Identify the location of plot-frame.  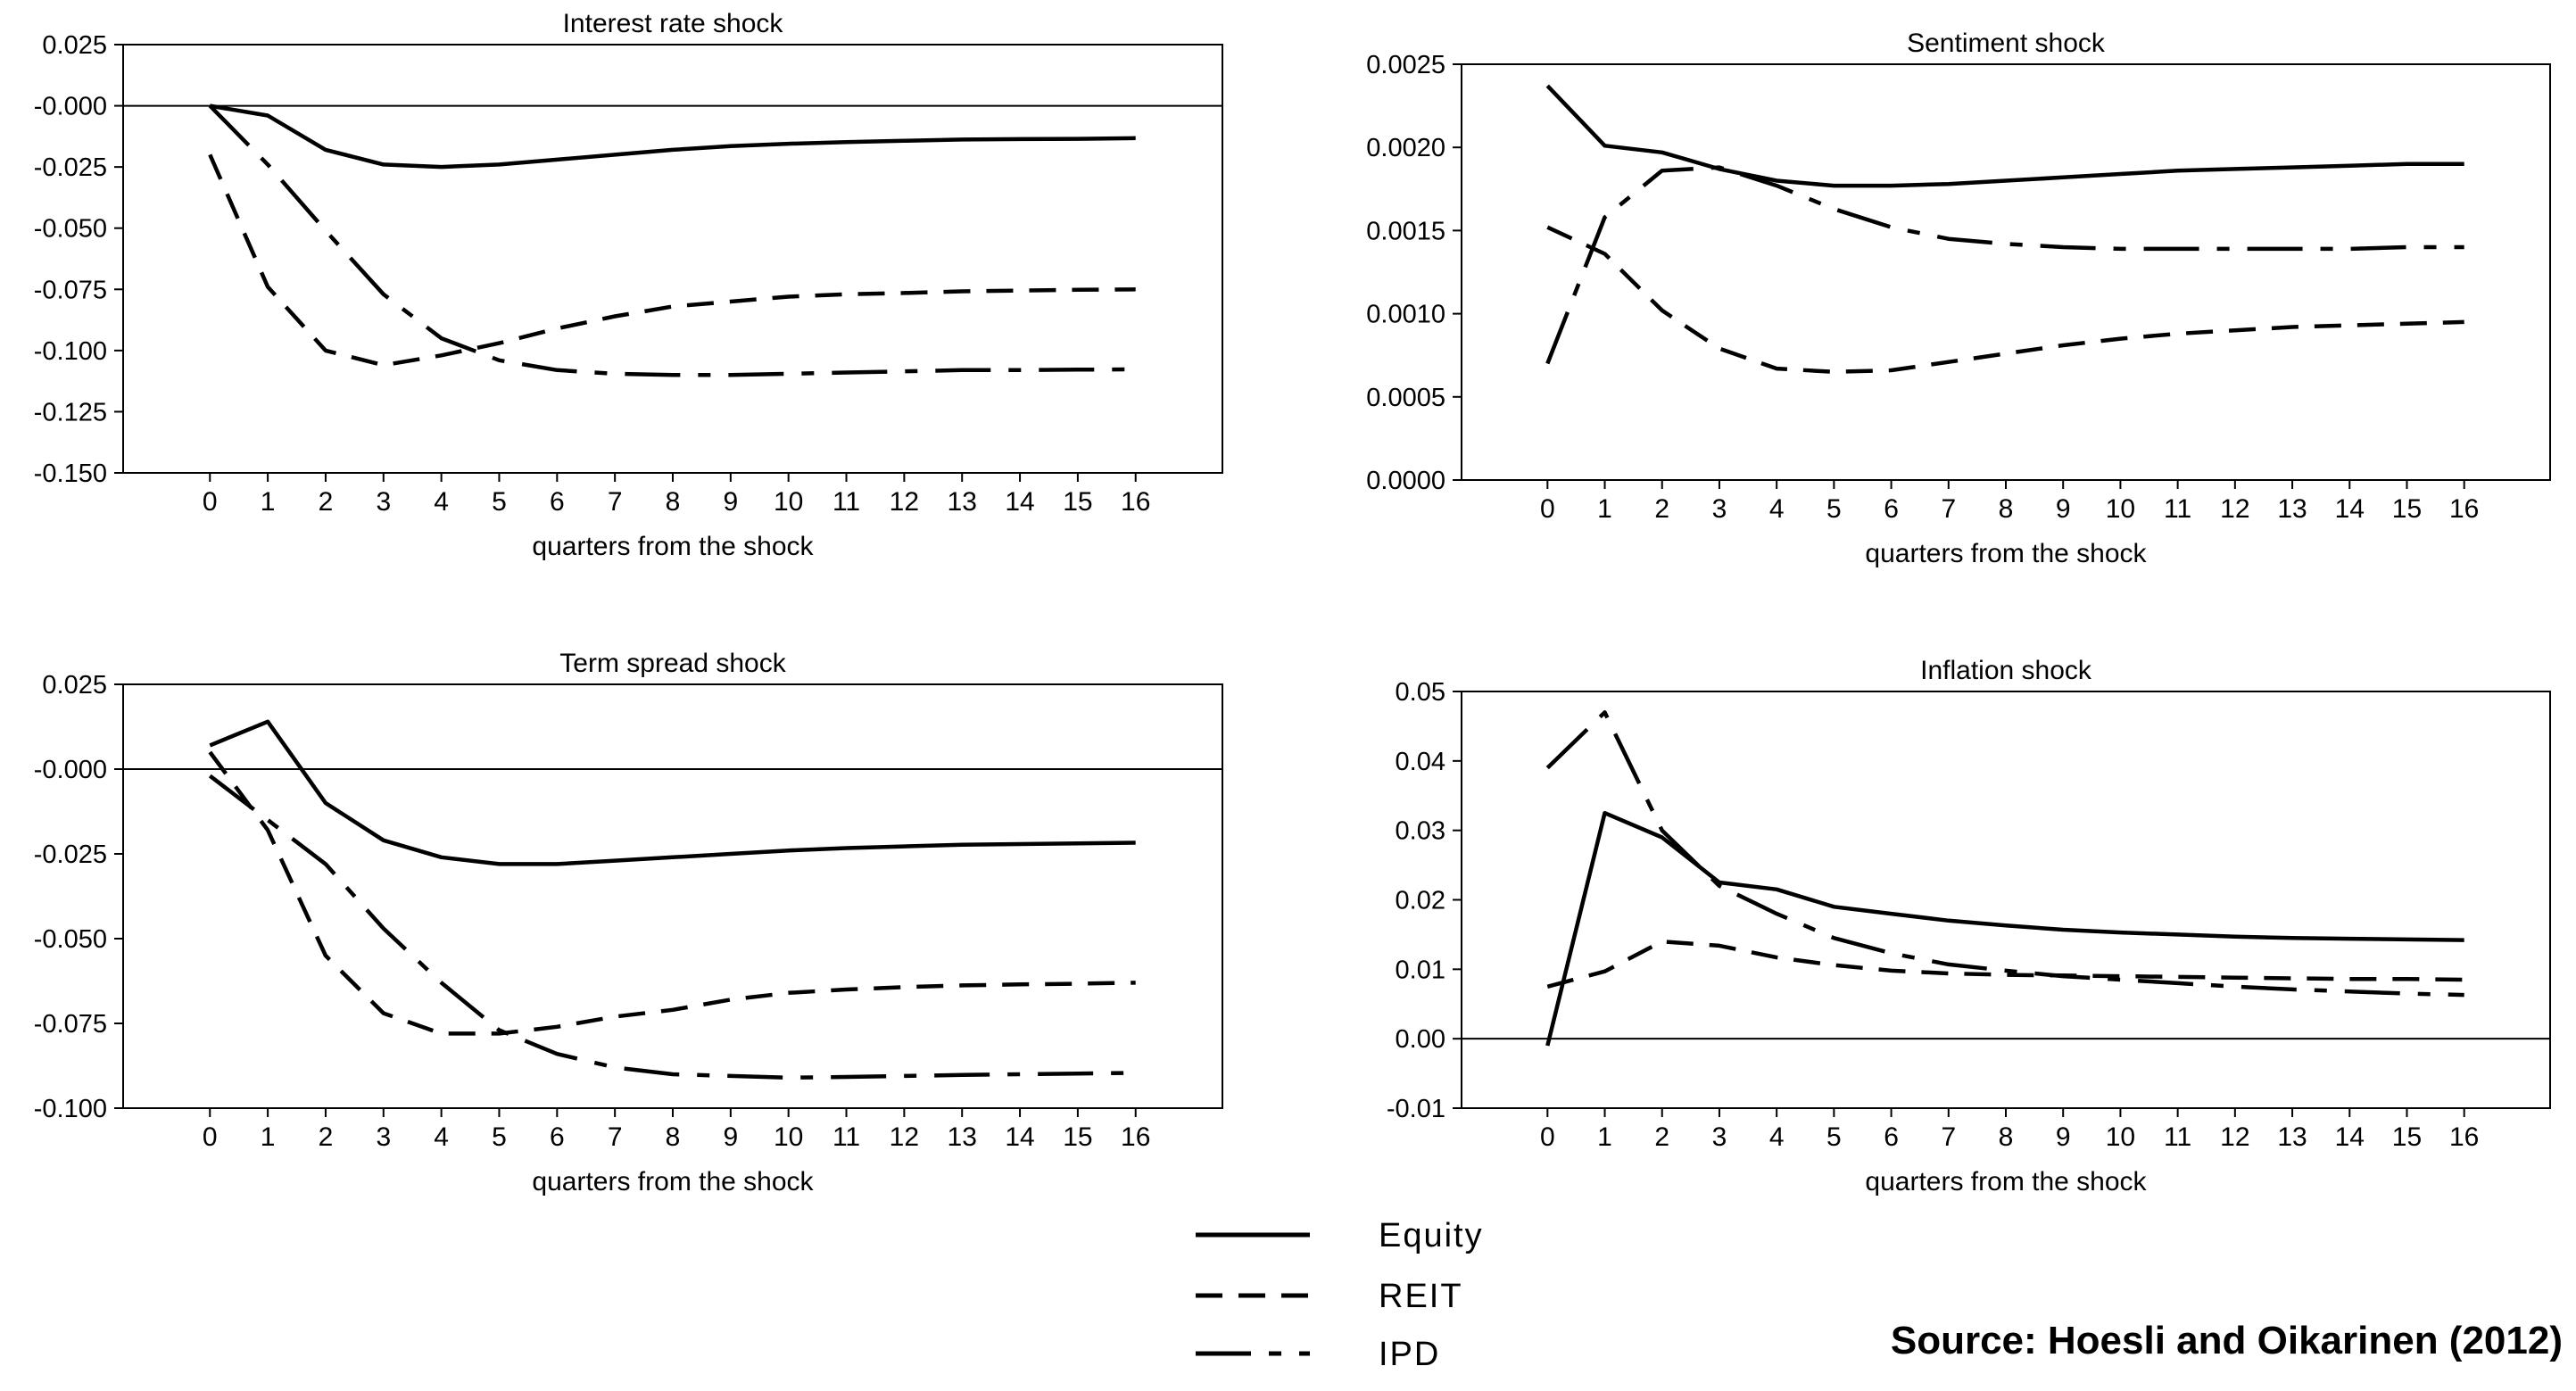
(672, 259).